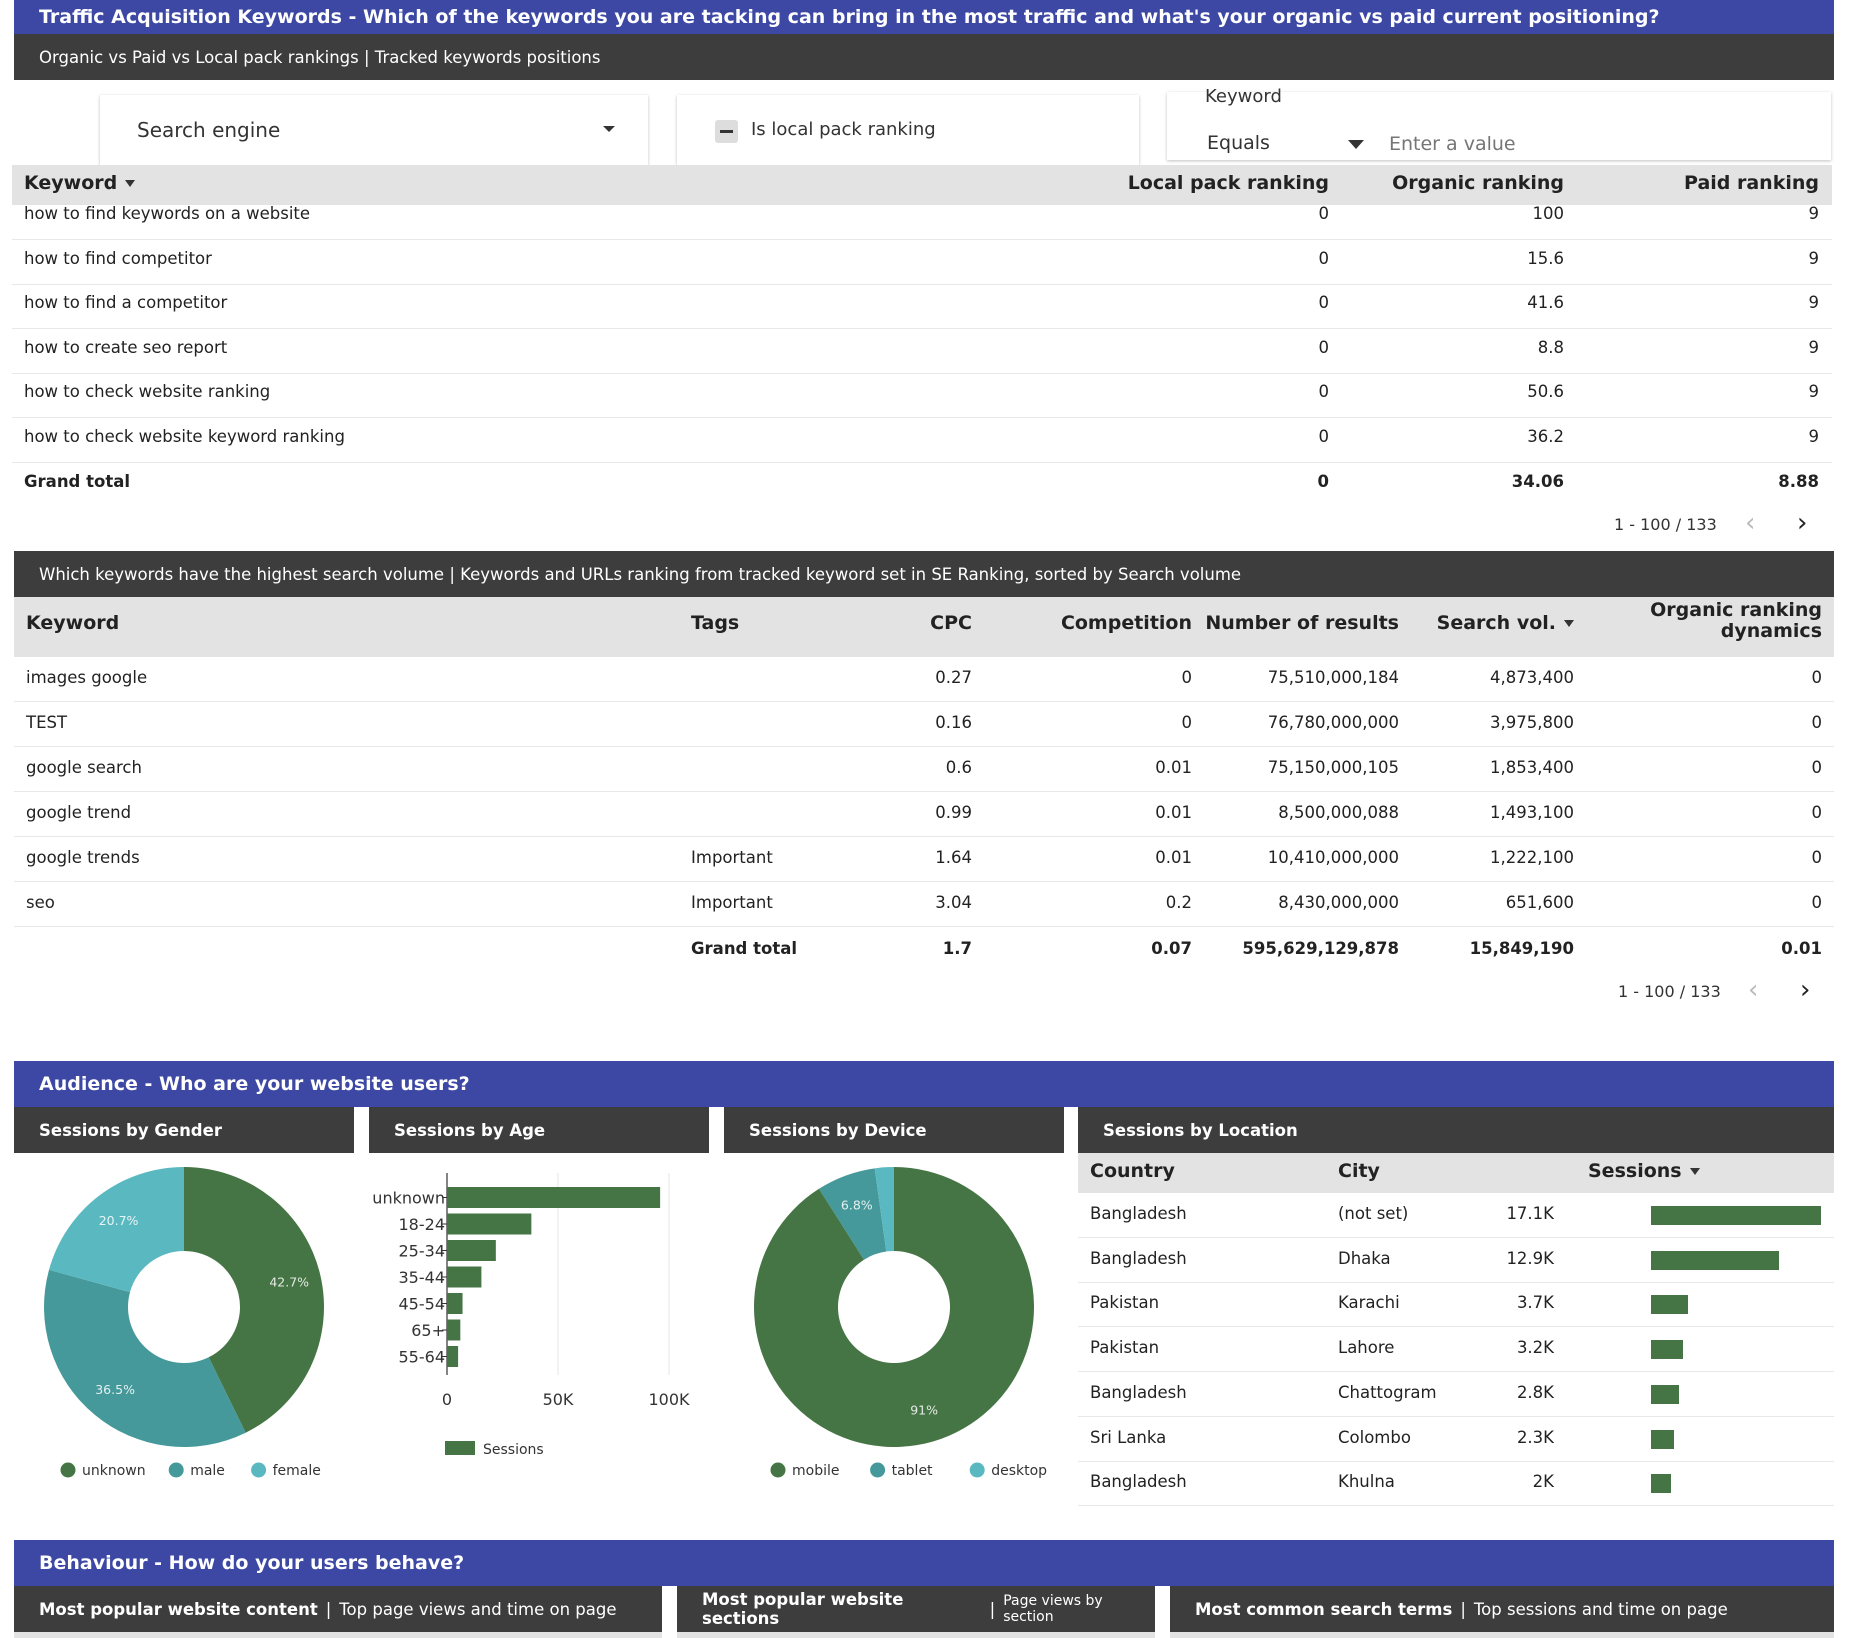 This screenshot has height=1638, width=1852. Describe the element at coordinates (852, 1214) in the screenshot. I see `tablet-slice` at that location.